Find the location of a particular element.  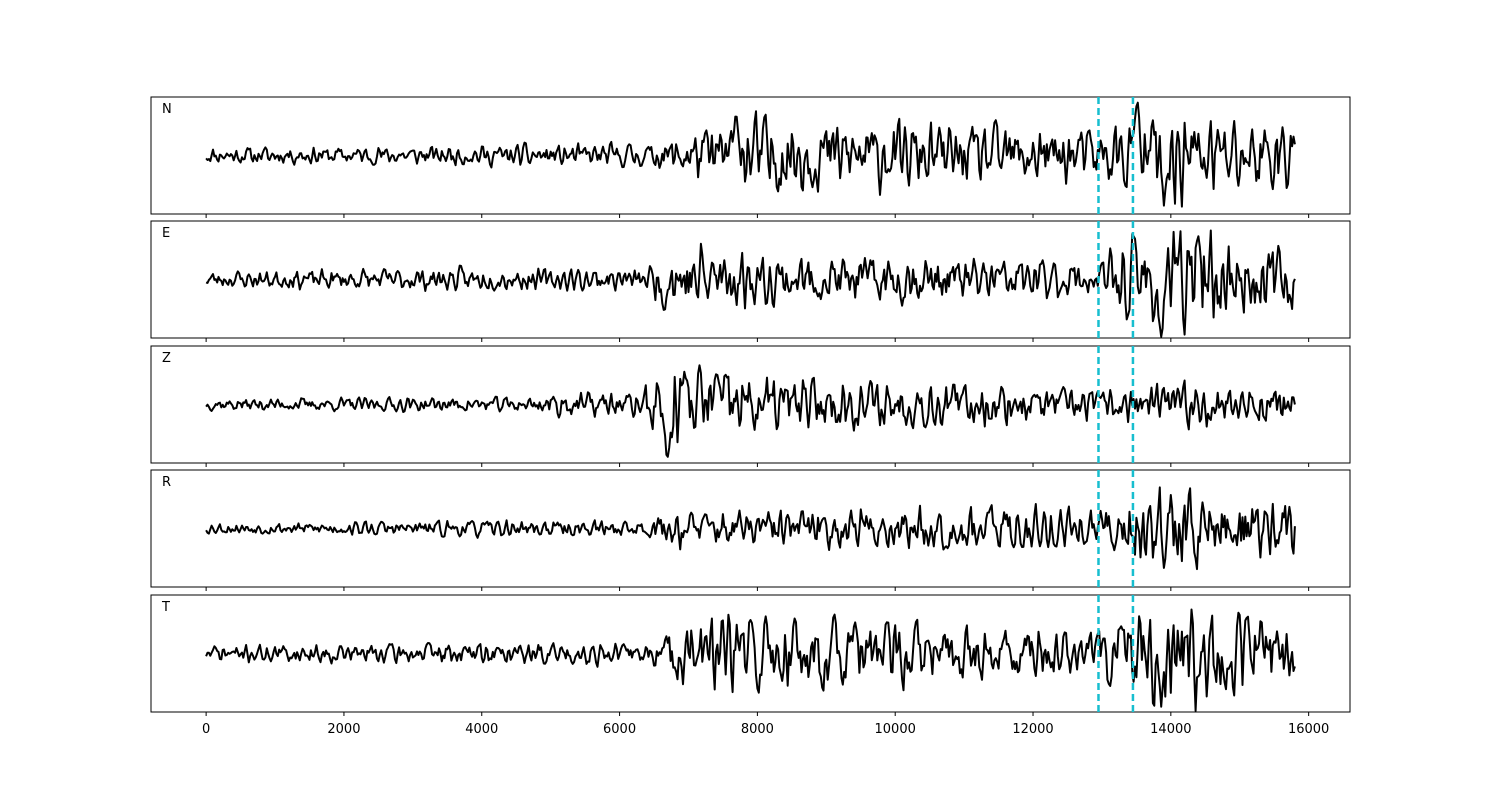

panel-N: N is located at coordinates (750, 157).